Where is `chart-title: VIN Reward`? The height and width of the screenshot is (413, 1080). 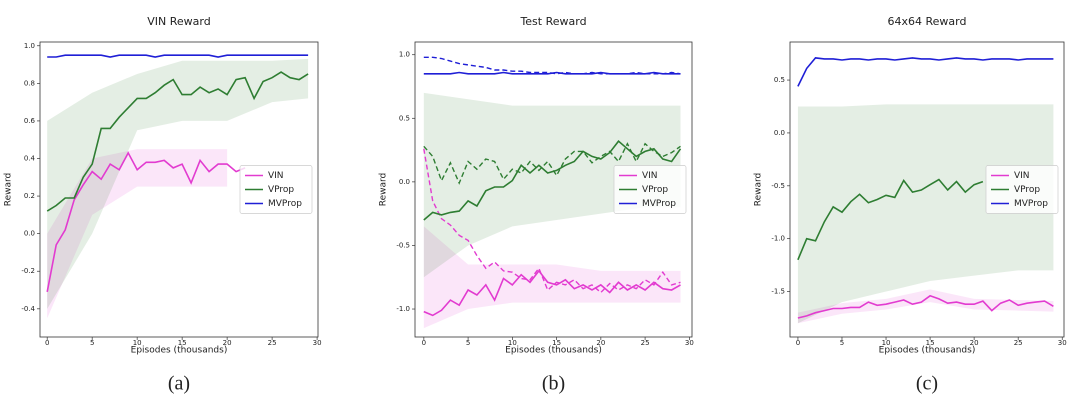
chart-title: VIN Reward is located at coordinates (178, 21).